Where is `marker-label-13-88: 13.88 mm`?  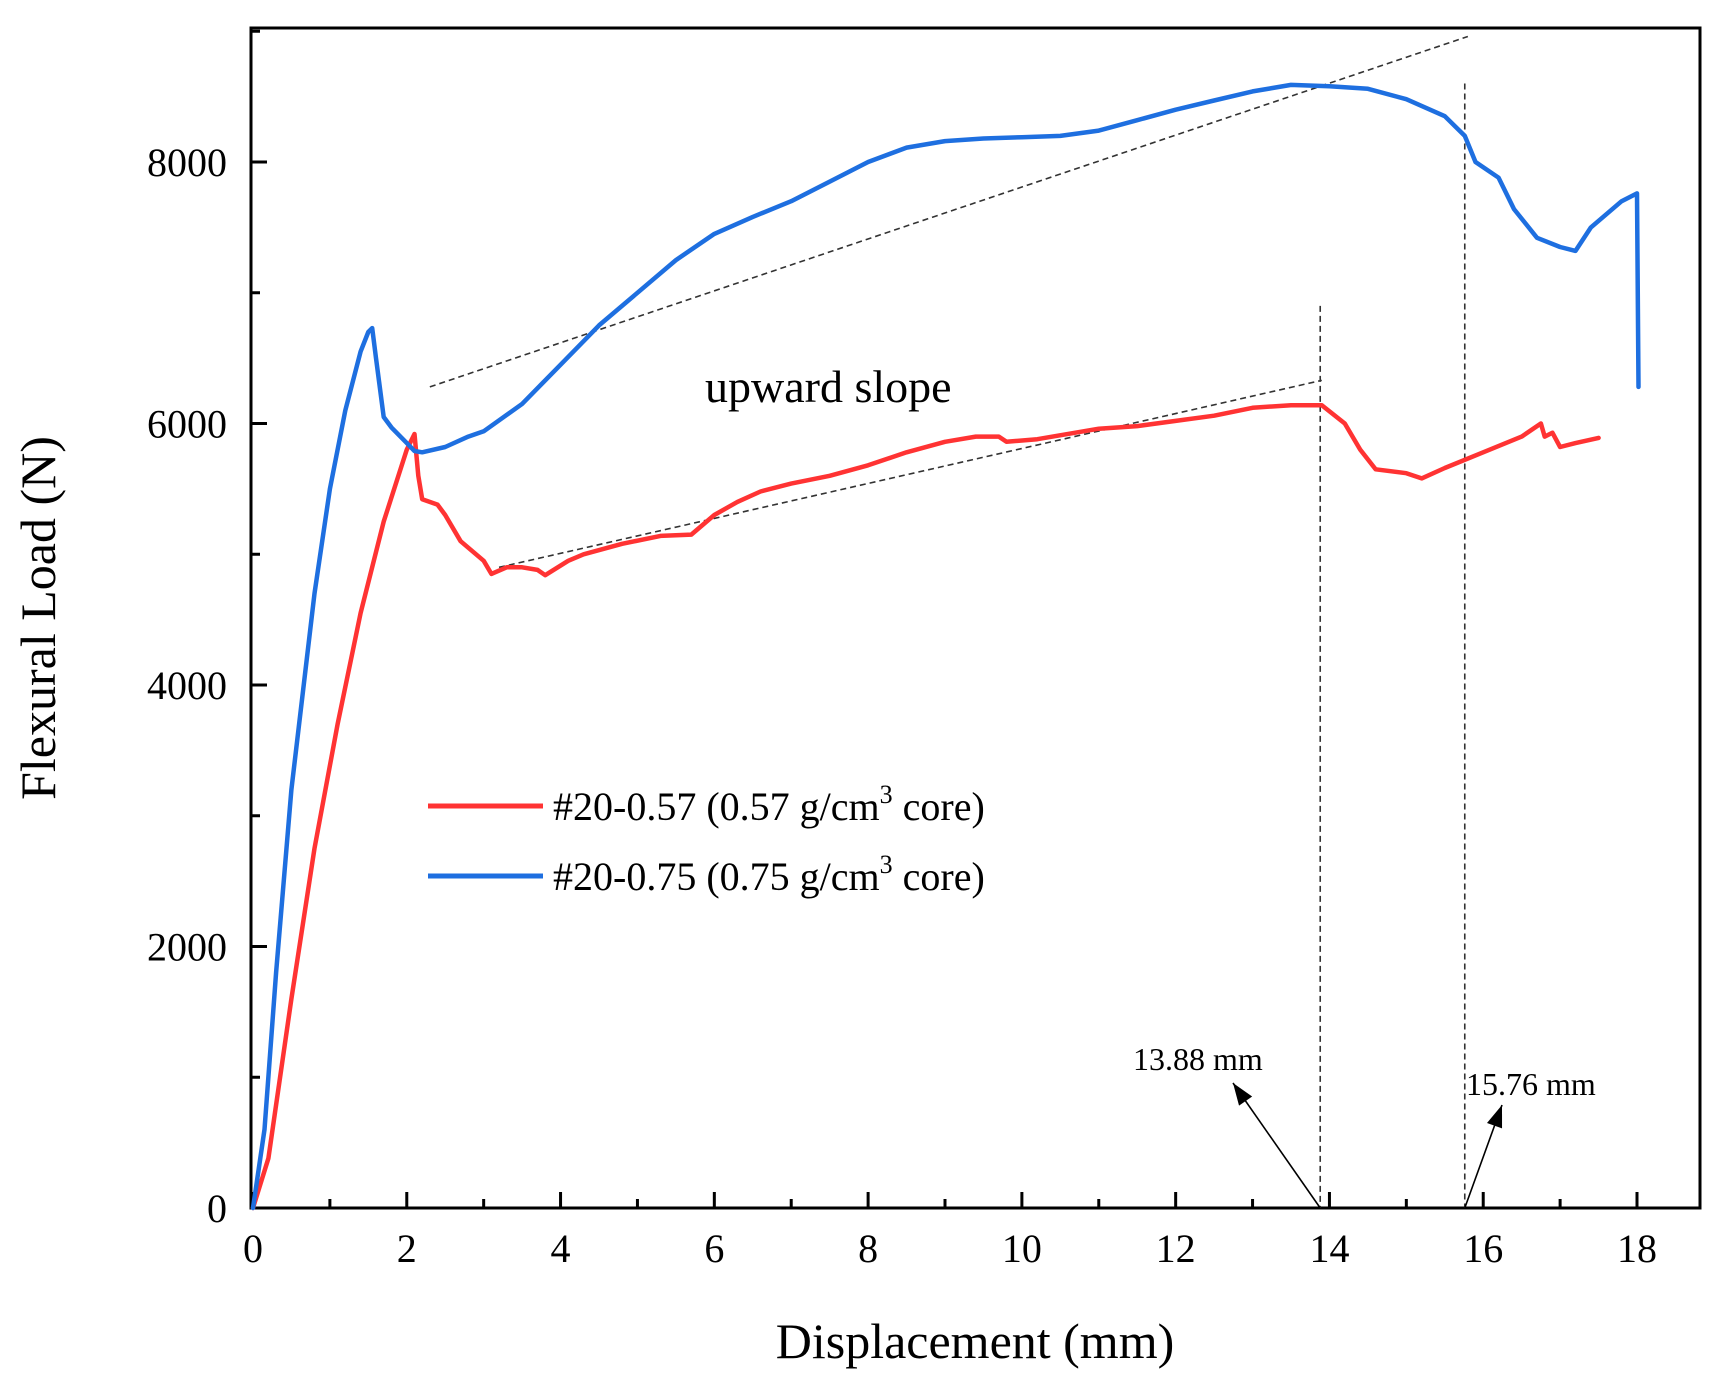
marker-label-13-88: 13.88 mm is located at coordinates (1198, 1059).